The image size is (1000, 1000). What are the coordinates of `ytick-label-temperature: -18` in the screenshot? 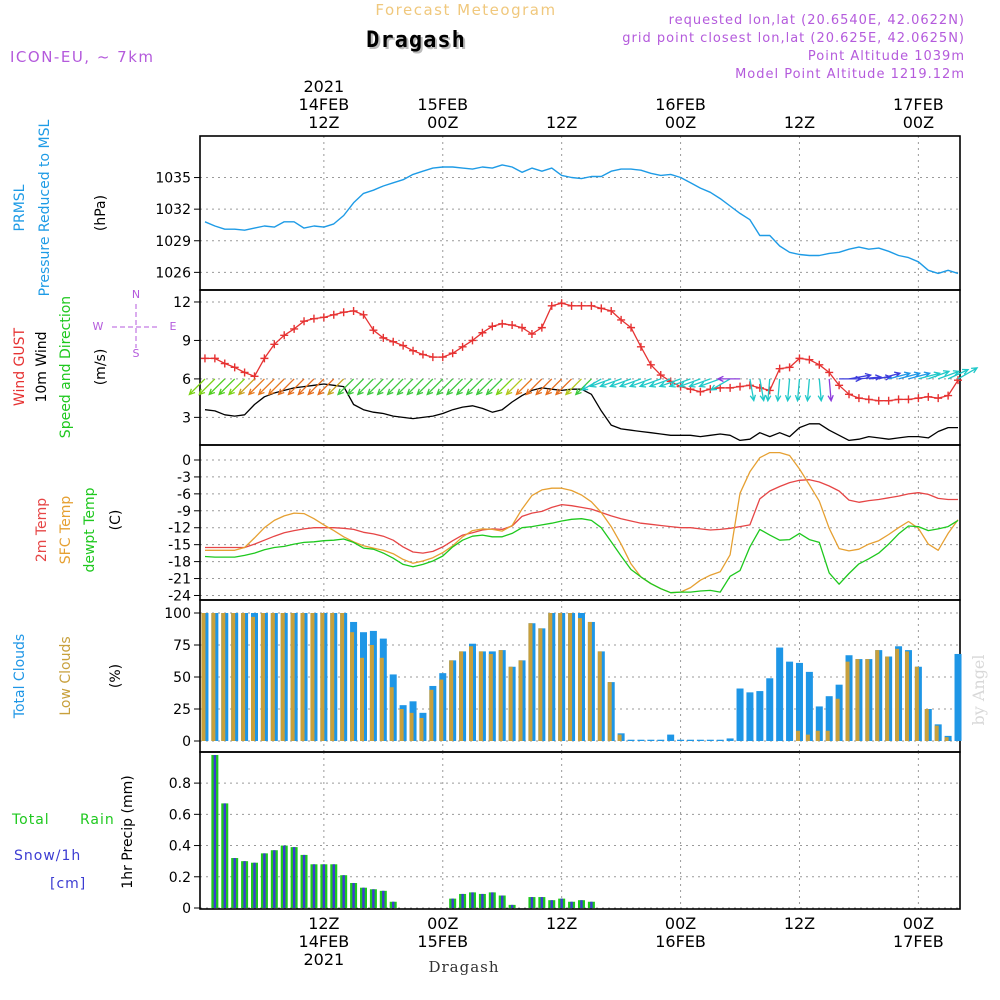 It's located at (179, 563).